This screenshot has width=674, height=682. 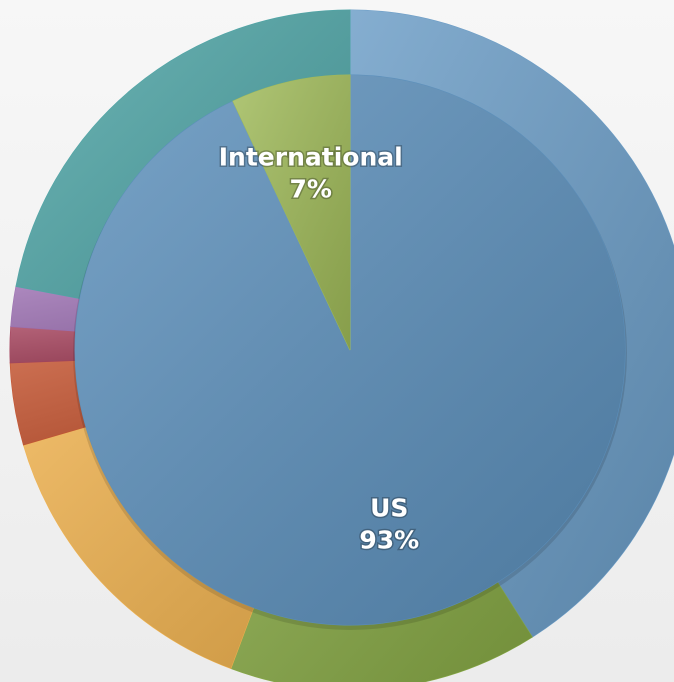 What do you see at coordinates (311, 188) in the screenshot?
I see `slice-value: 7%` at bounding box center [311, 188].